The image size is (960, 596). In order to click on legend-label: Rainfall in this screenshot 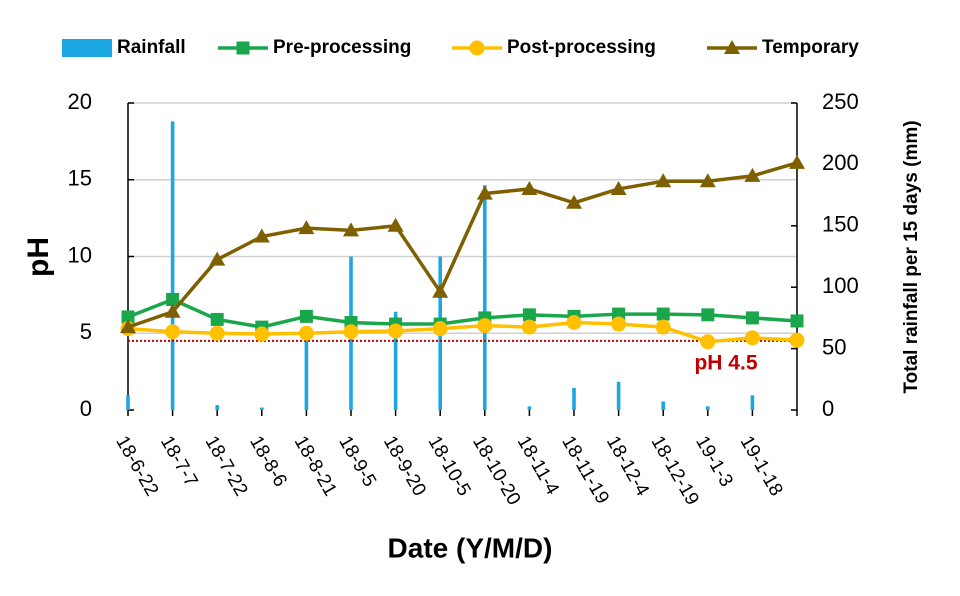, I will do `click(151, 47)`.